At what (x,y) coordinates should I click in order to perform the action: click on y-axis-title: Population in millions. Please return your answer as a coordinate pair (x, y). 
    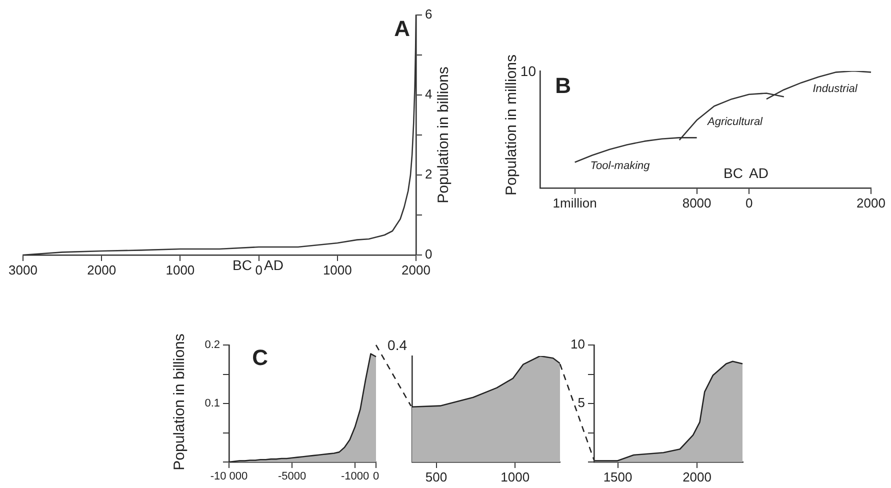
    Looking at the image, I should click on (511, 125).